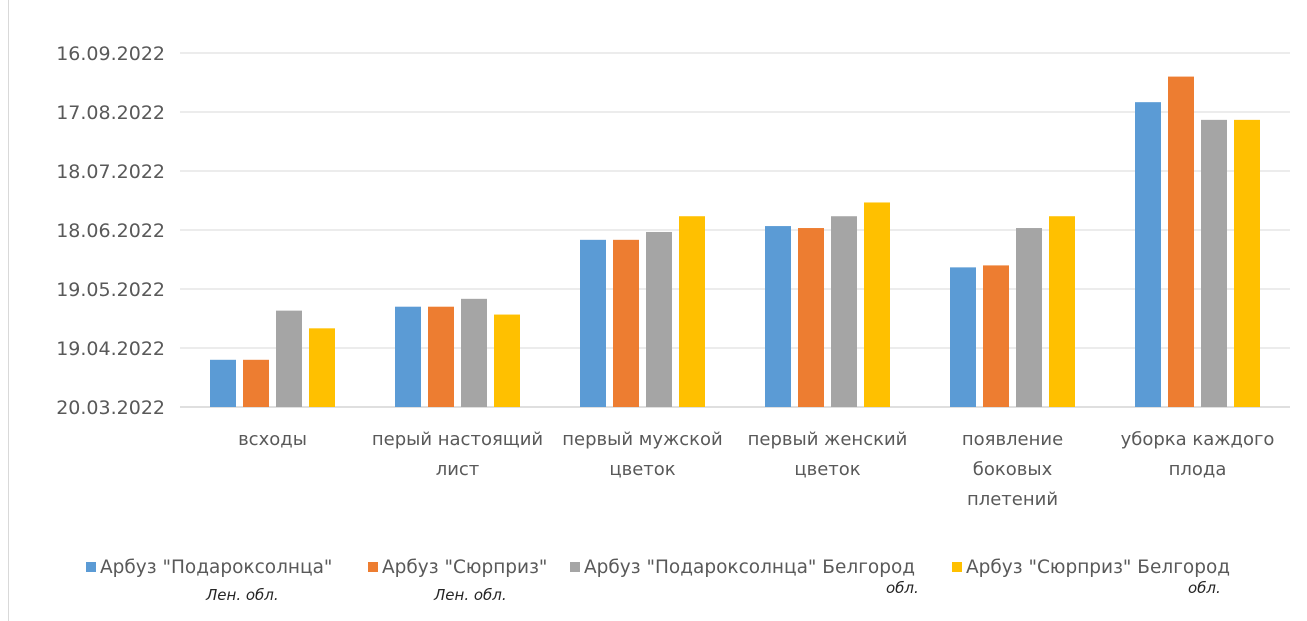  What do you see at coordinates (457, 439) in the screenshot?
I see `x-tick-label: перый настоящий` at bounding box center [457, 439].